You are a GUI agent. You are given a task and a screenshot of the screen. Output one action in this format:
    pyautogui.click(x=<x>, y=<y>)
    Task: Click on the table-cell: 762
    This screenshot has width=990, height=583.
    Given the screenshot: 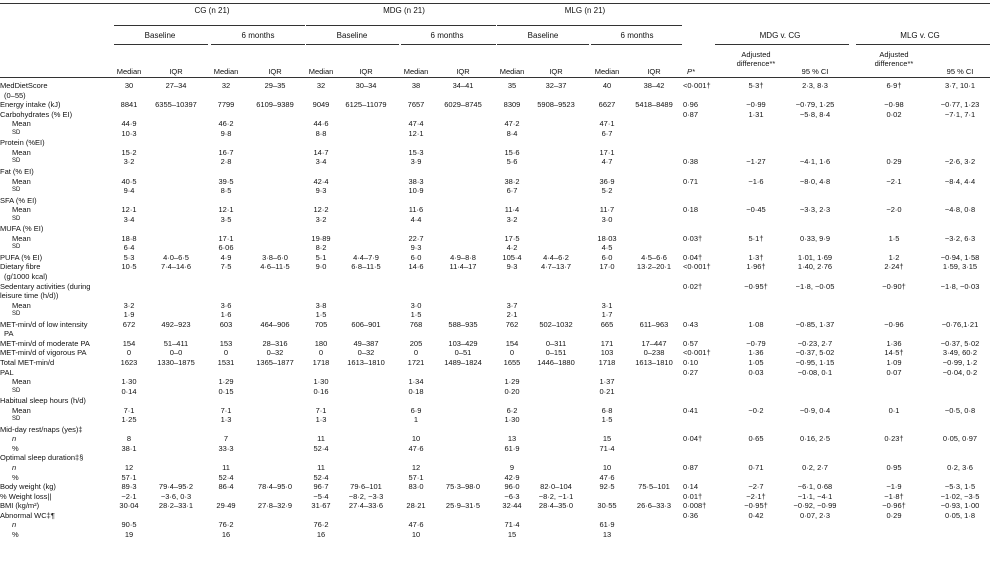 What is the action you would take?
    pyautogui.click(x=512, y=324)
    